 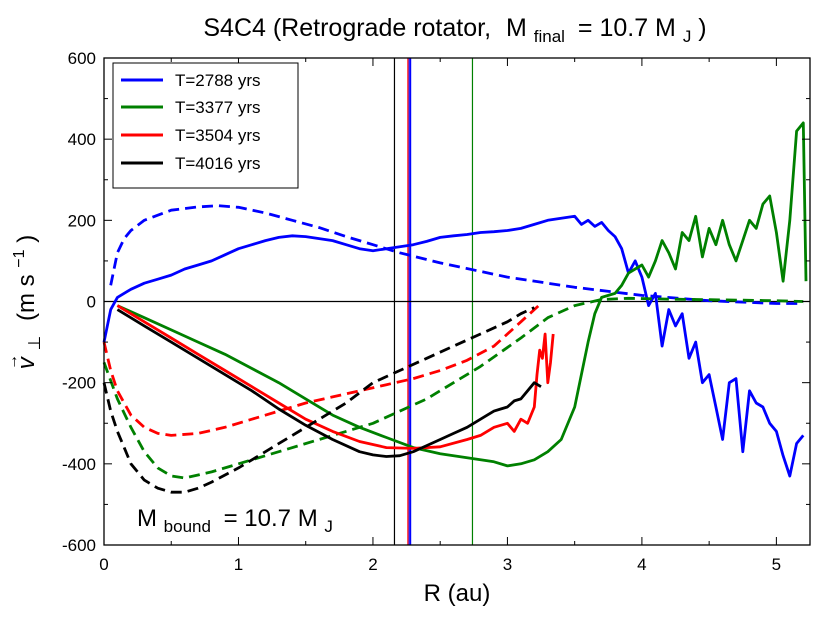 What do you see at coordinates (516, 28) in the screenshot?
I see `title-mass-symbol: M` at bounding box center [516, 28].